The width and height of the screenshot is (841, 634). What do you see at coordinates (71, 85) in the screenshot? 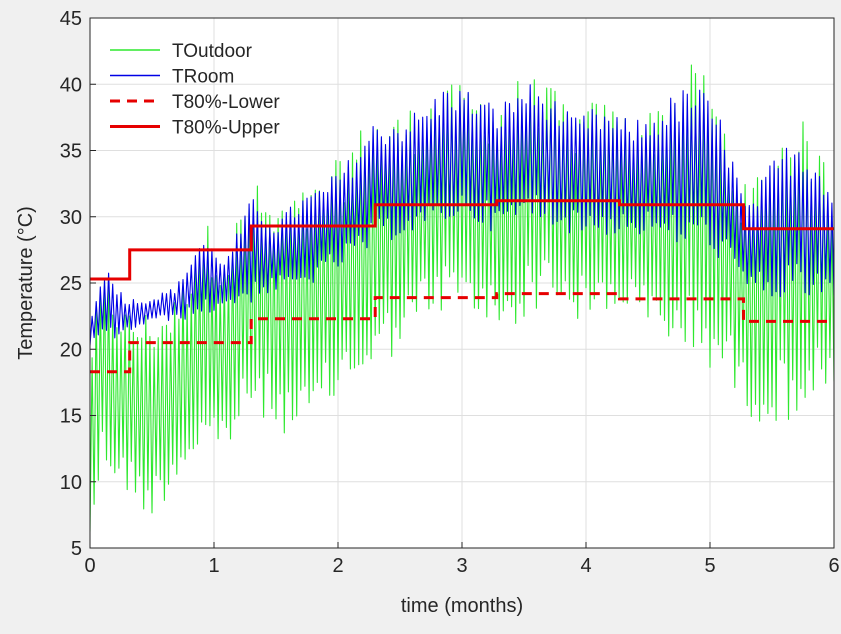
I see `y-tick-label: 40` at bounding box center [71, 85].